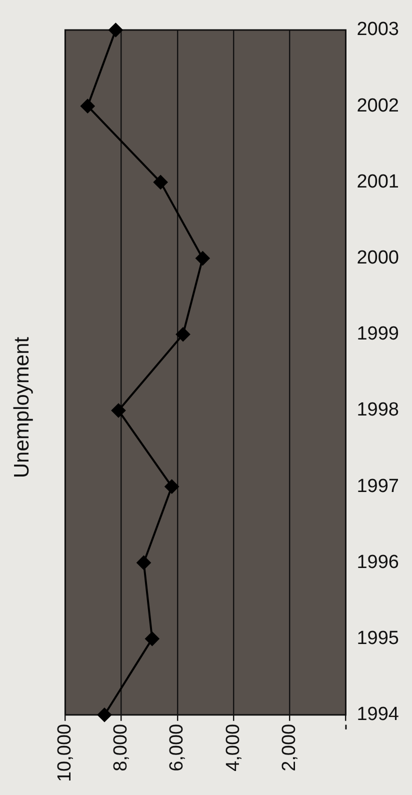 This screenshot has height=795, width=412. Describe the element at coordinates (378, 105) in the screenshot. I see `y-tick-label: 2002` at that location.